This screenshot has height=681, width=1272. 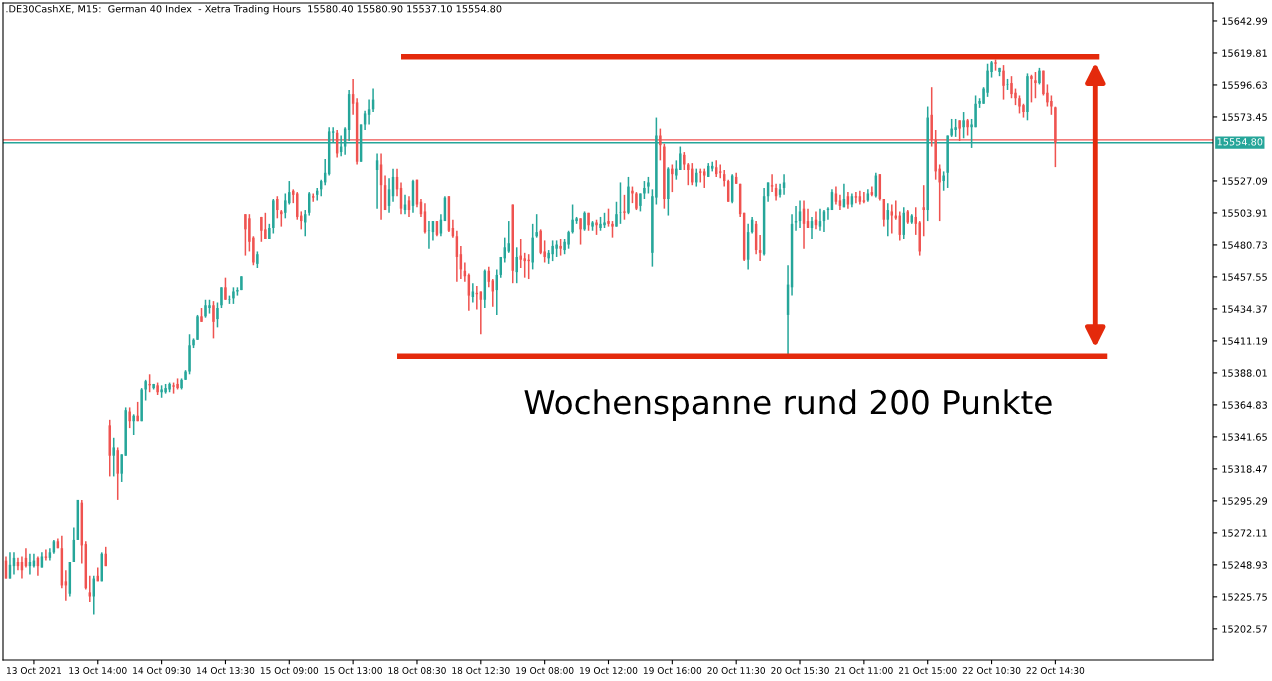 What do you see at coordinates (927, 670) in the screenshot?
I see `x-tick-label: 21 Oct 15:00` at bounding box center [927, 670].